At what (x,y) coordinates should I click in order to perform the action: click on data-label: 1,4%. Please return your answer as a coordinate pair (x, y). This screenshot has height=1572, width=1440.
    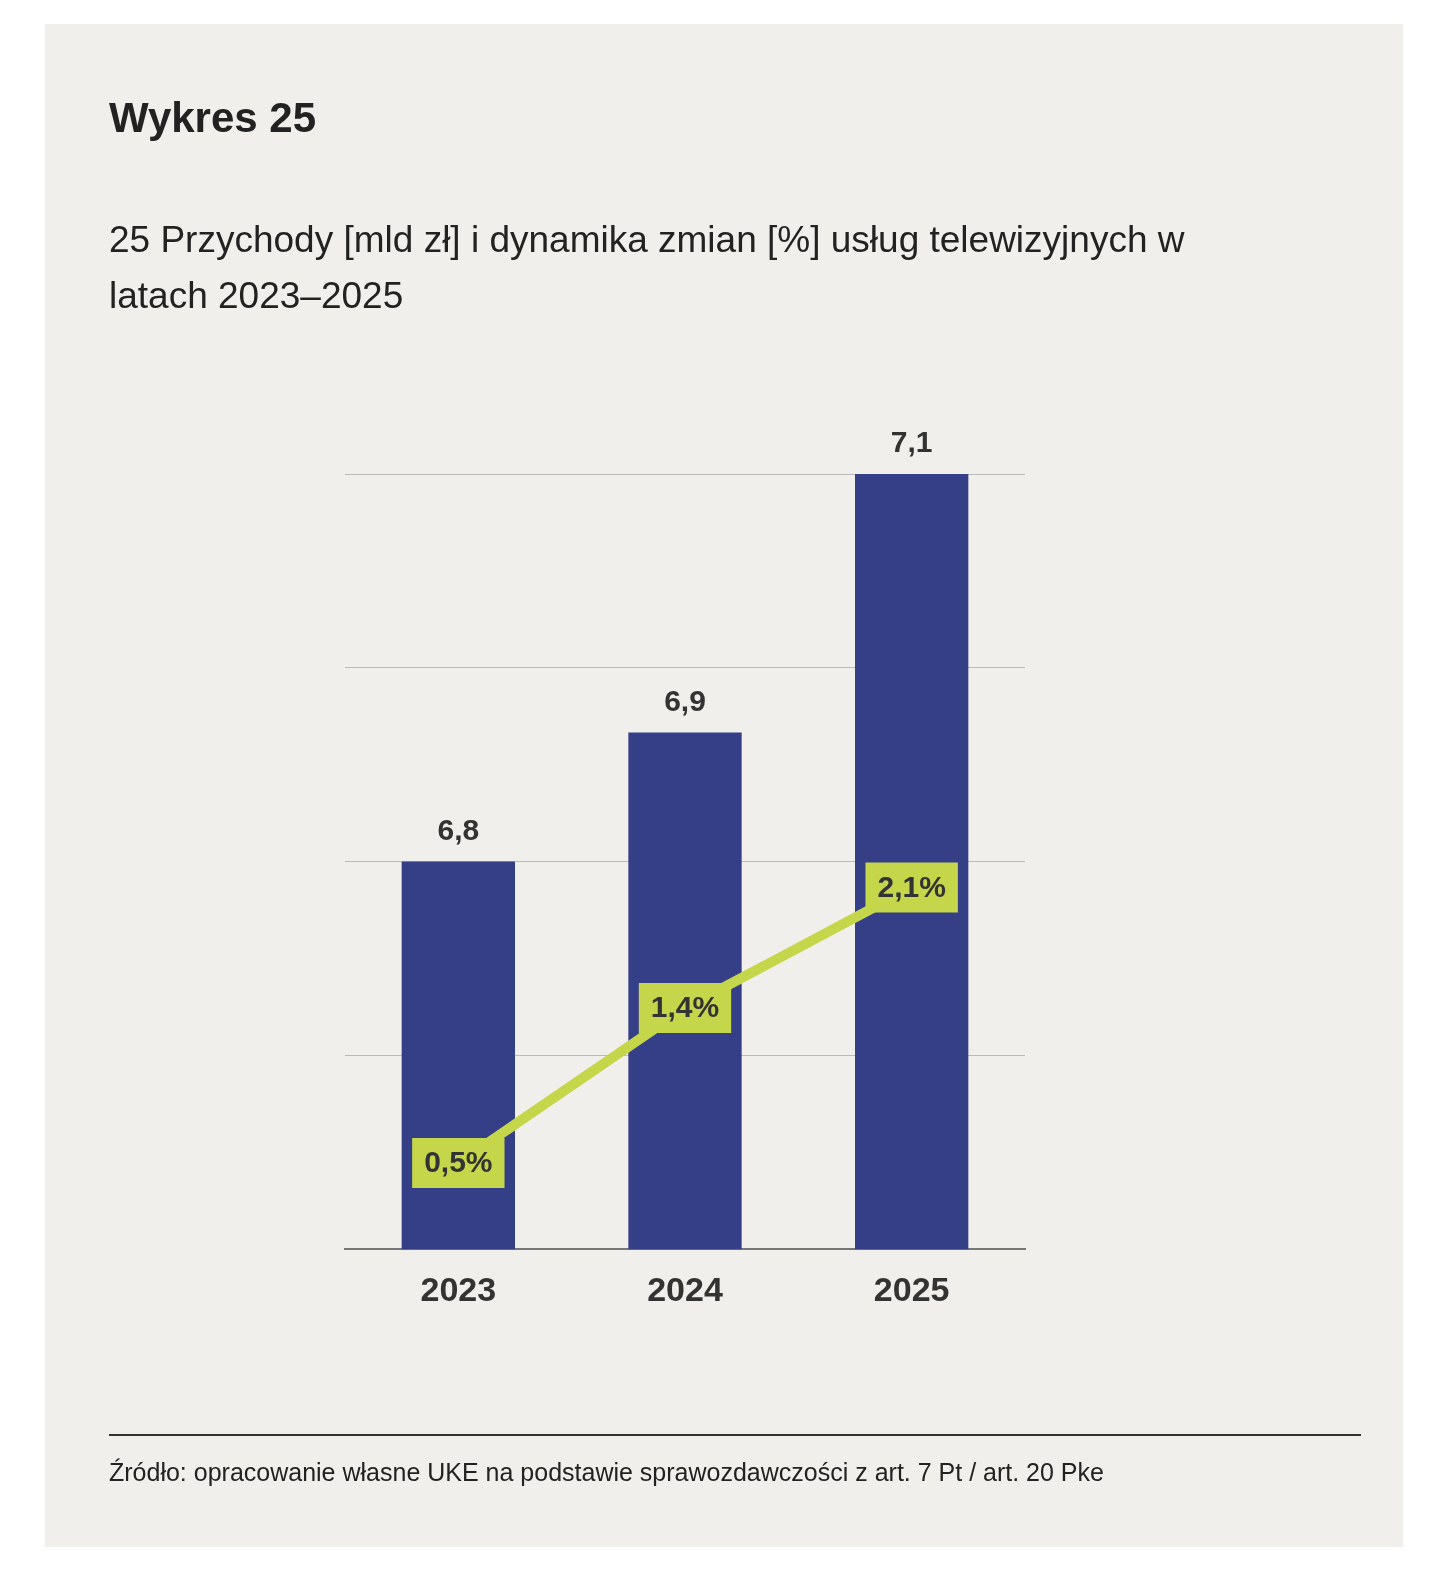
    Looking at the image, I should click on (685, 1007).